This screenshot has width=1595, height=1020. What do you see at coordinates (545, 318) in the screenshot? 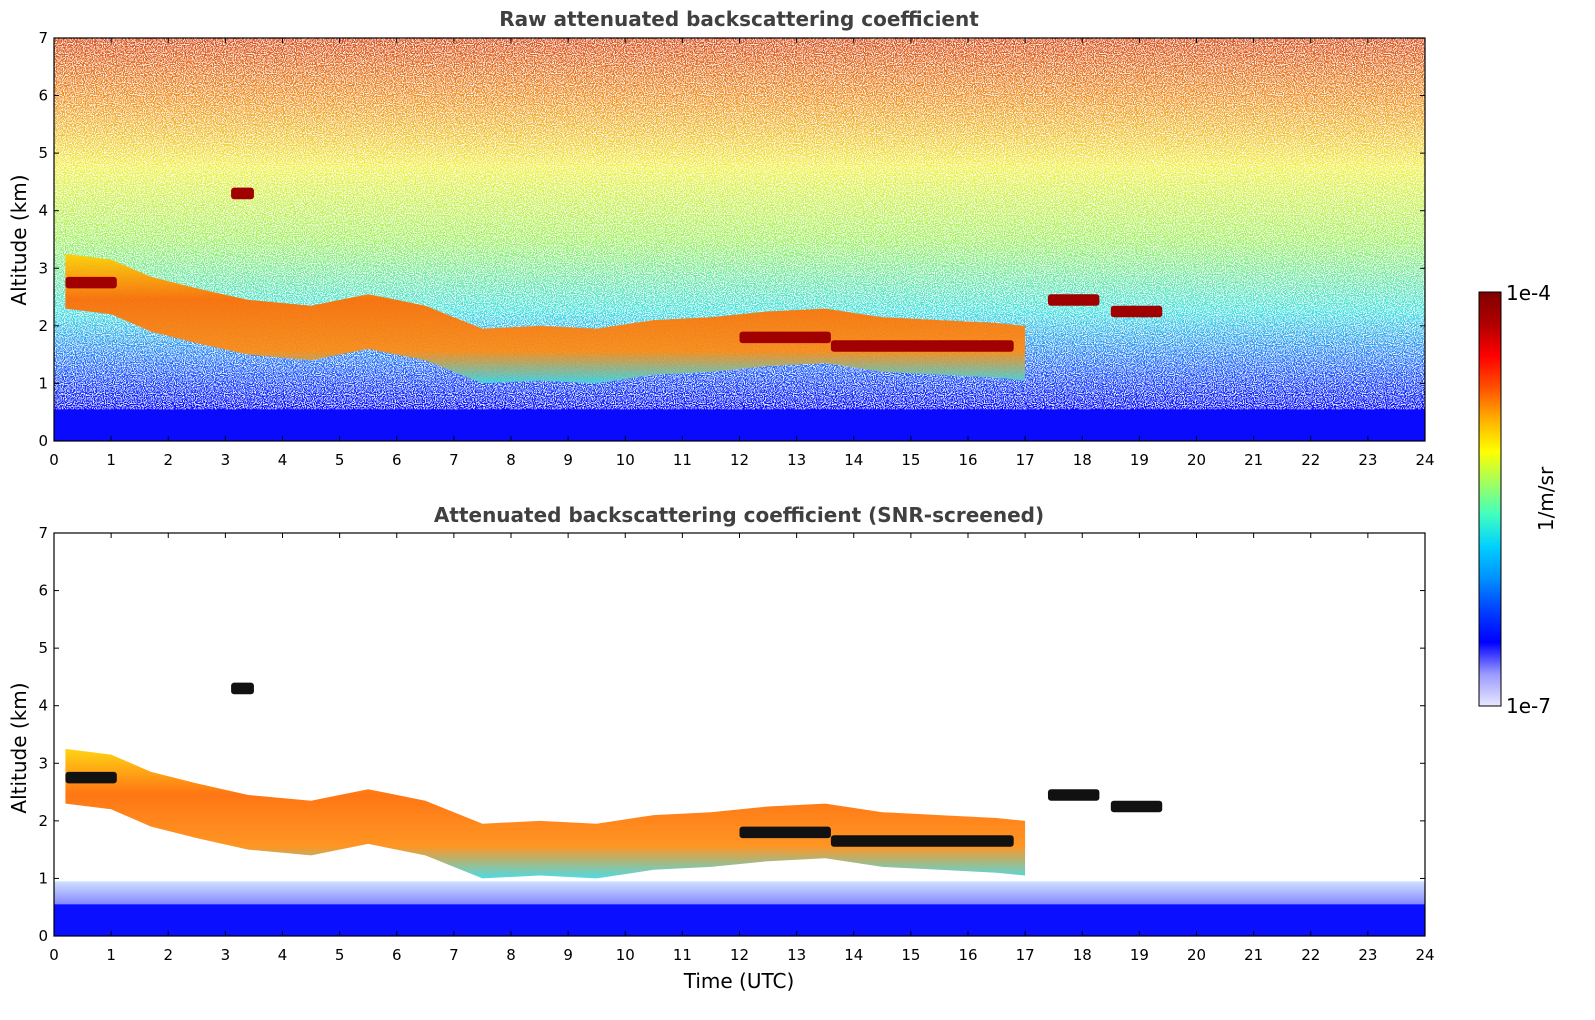
I see `cloud-layer` at bounding box center [545, 318].